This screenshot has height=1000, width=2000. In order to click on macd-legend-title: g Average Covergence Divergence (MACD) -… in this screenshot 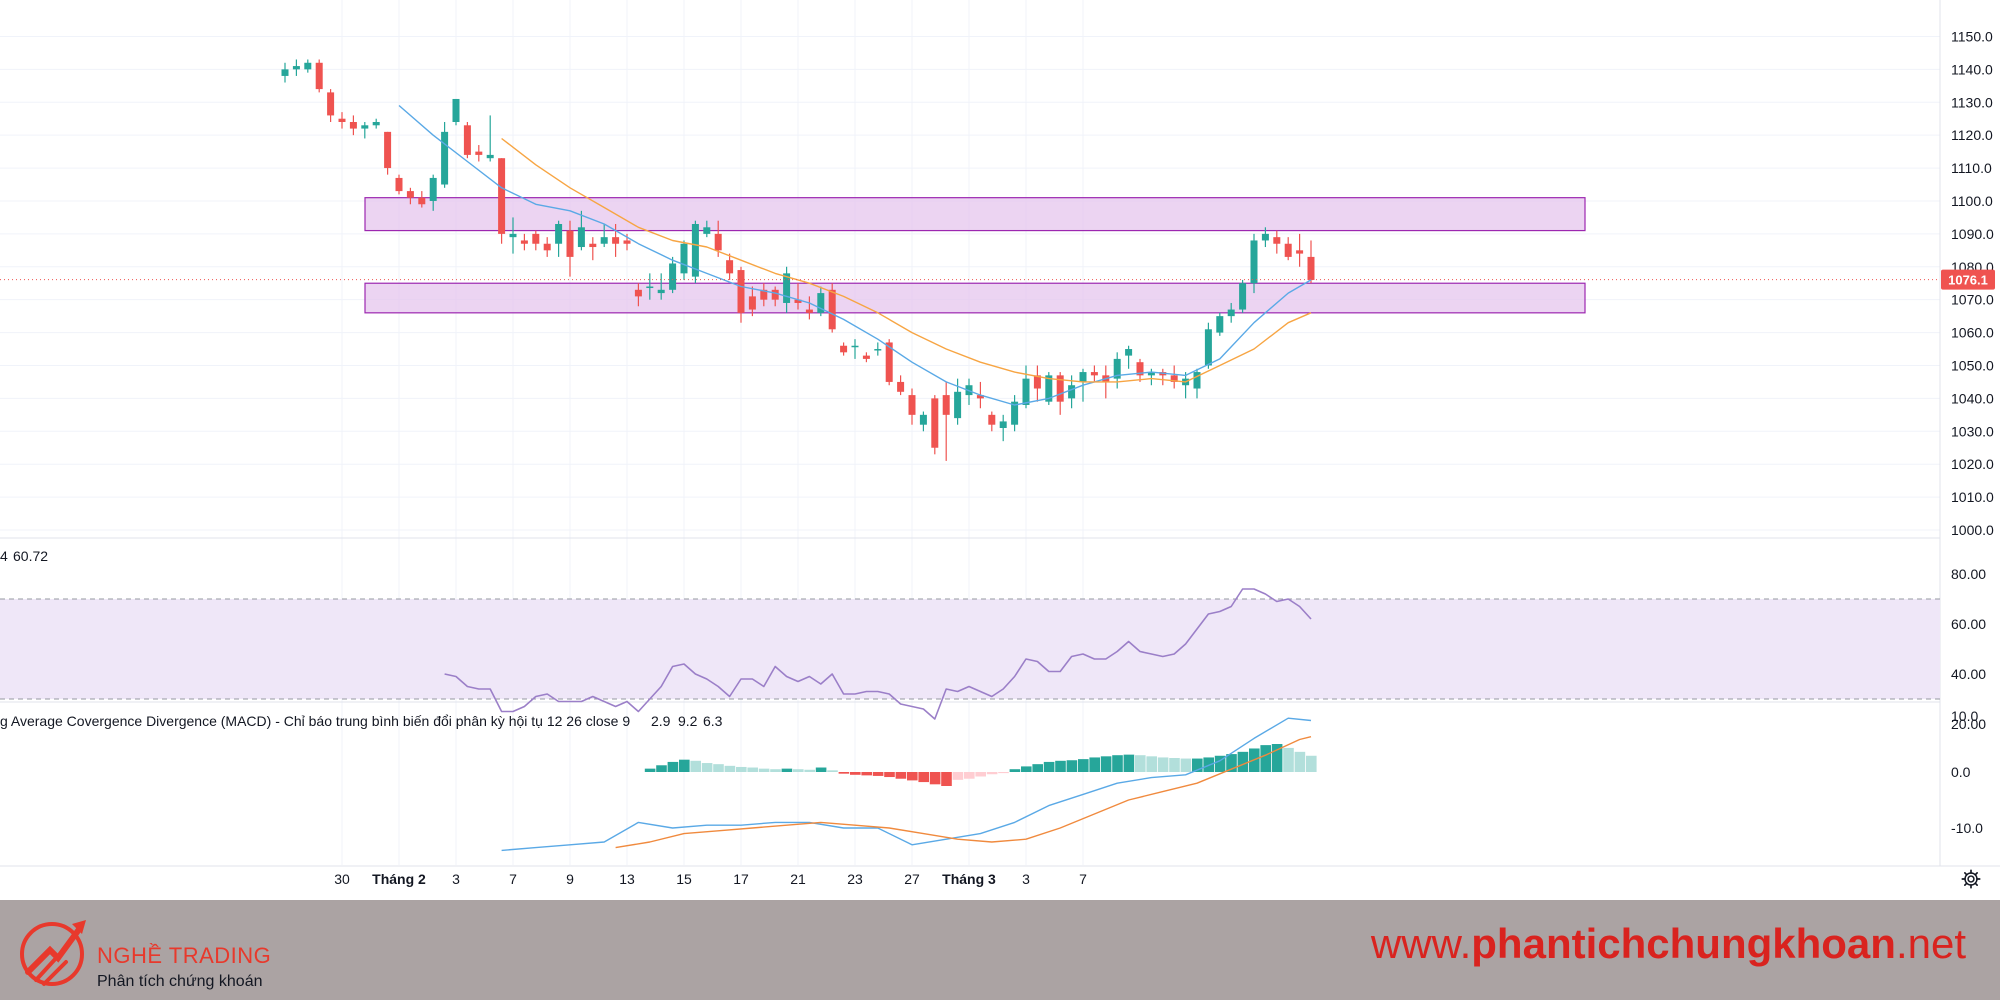, I will do `click(315, 721)`.